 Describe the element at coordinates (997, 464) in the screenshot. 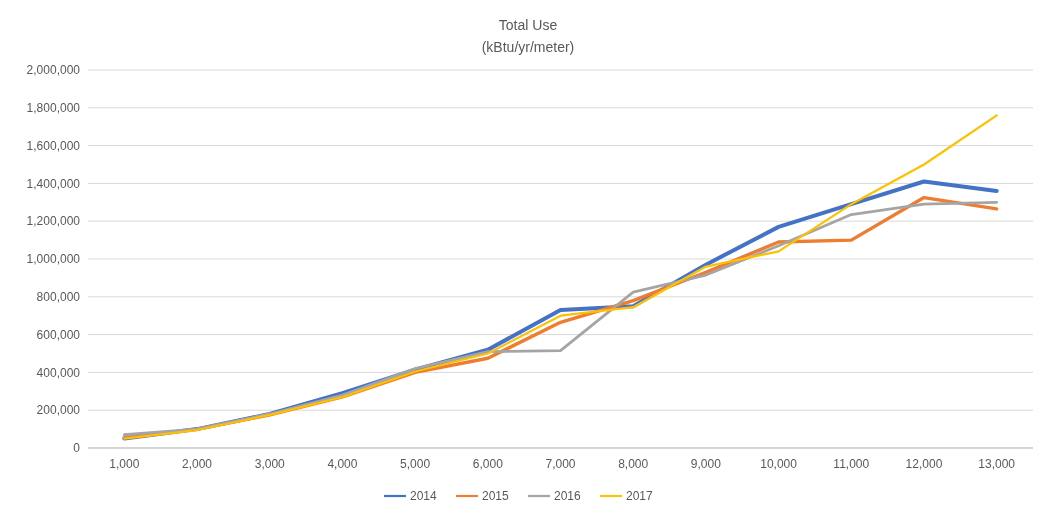

I see `x-tick-label: 13,000` at that location.